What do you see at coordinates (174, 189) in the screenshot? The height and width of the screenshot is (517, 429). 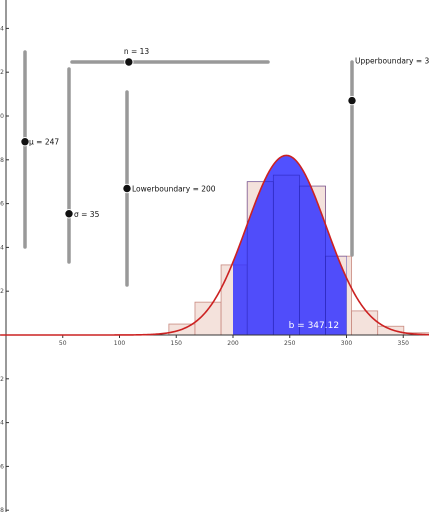 I see `slider-lower-label: Lowerboundary = 200` at bounding box center [174, 189].